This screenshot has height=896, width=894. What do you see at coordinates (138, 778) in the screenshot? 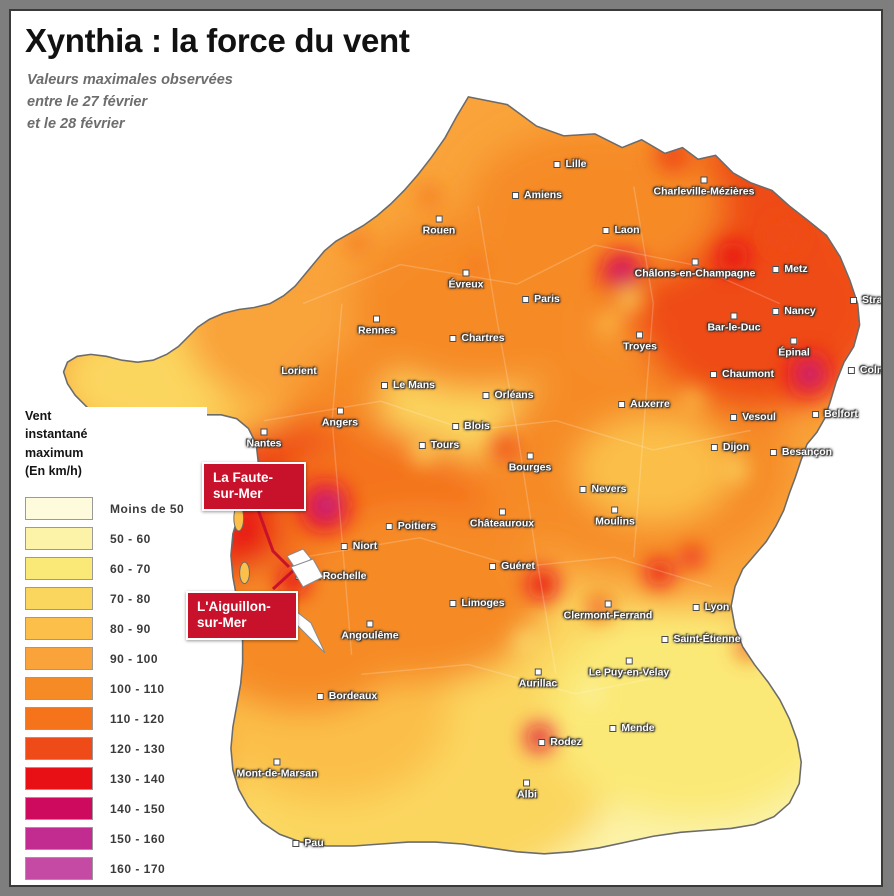
I see `legend-label: 130 - 140` at bounding box center [138, 778].